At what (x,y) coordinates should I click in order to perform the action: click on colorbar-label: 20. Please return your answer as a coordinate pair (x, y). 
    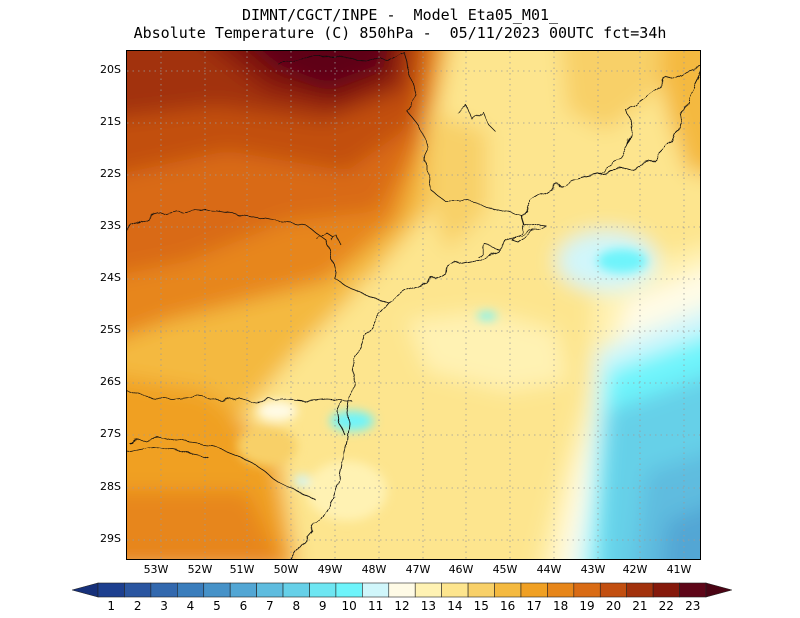
    Looking at the image, I should click on (613, 606).